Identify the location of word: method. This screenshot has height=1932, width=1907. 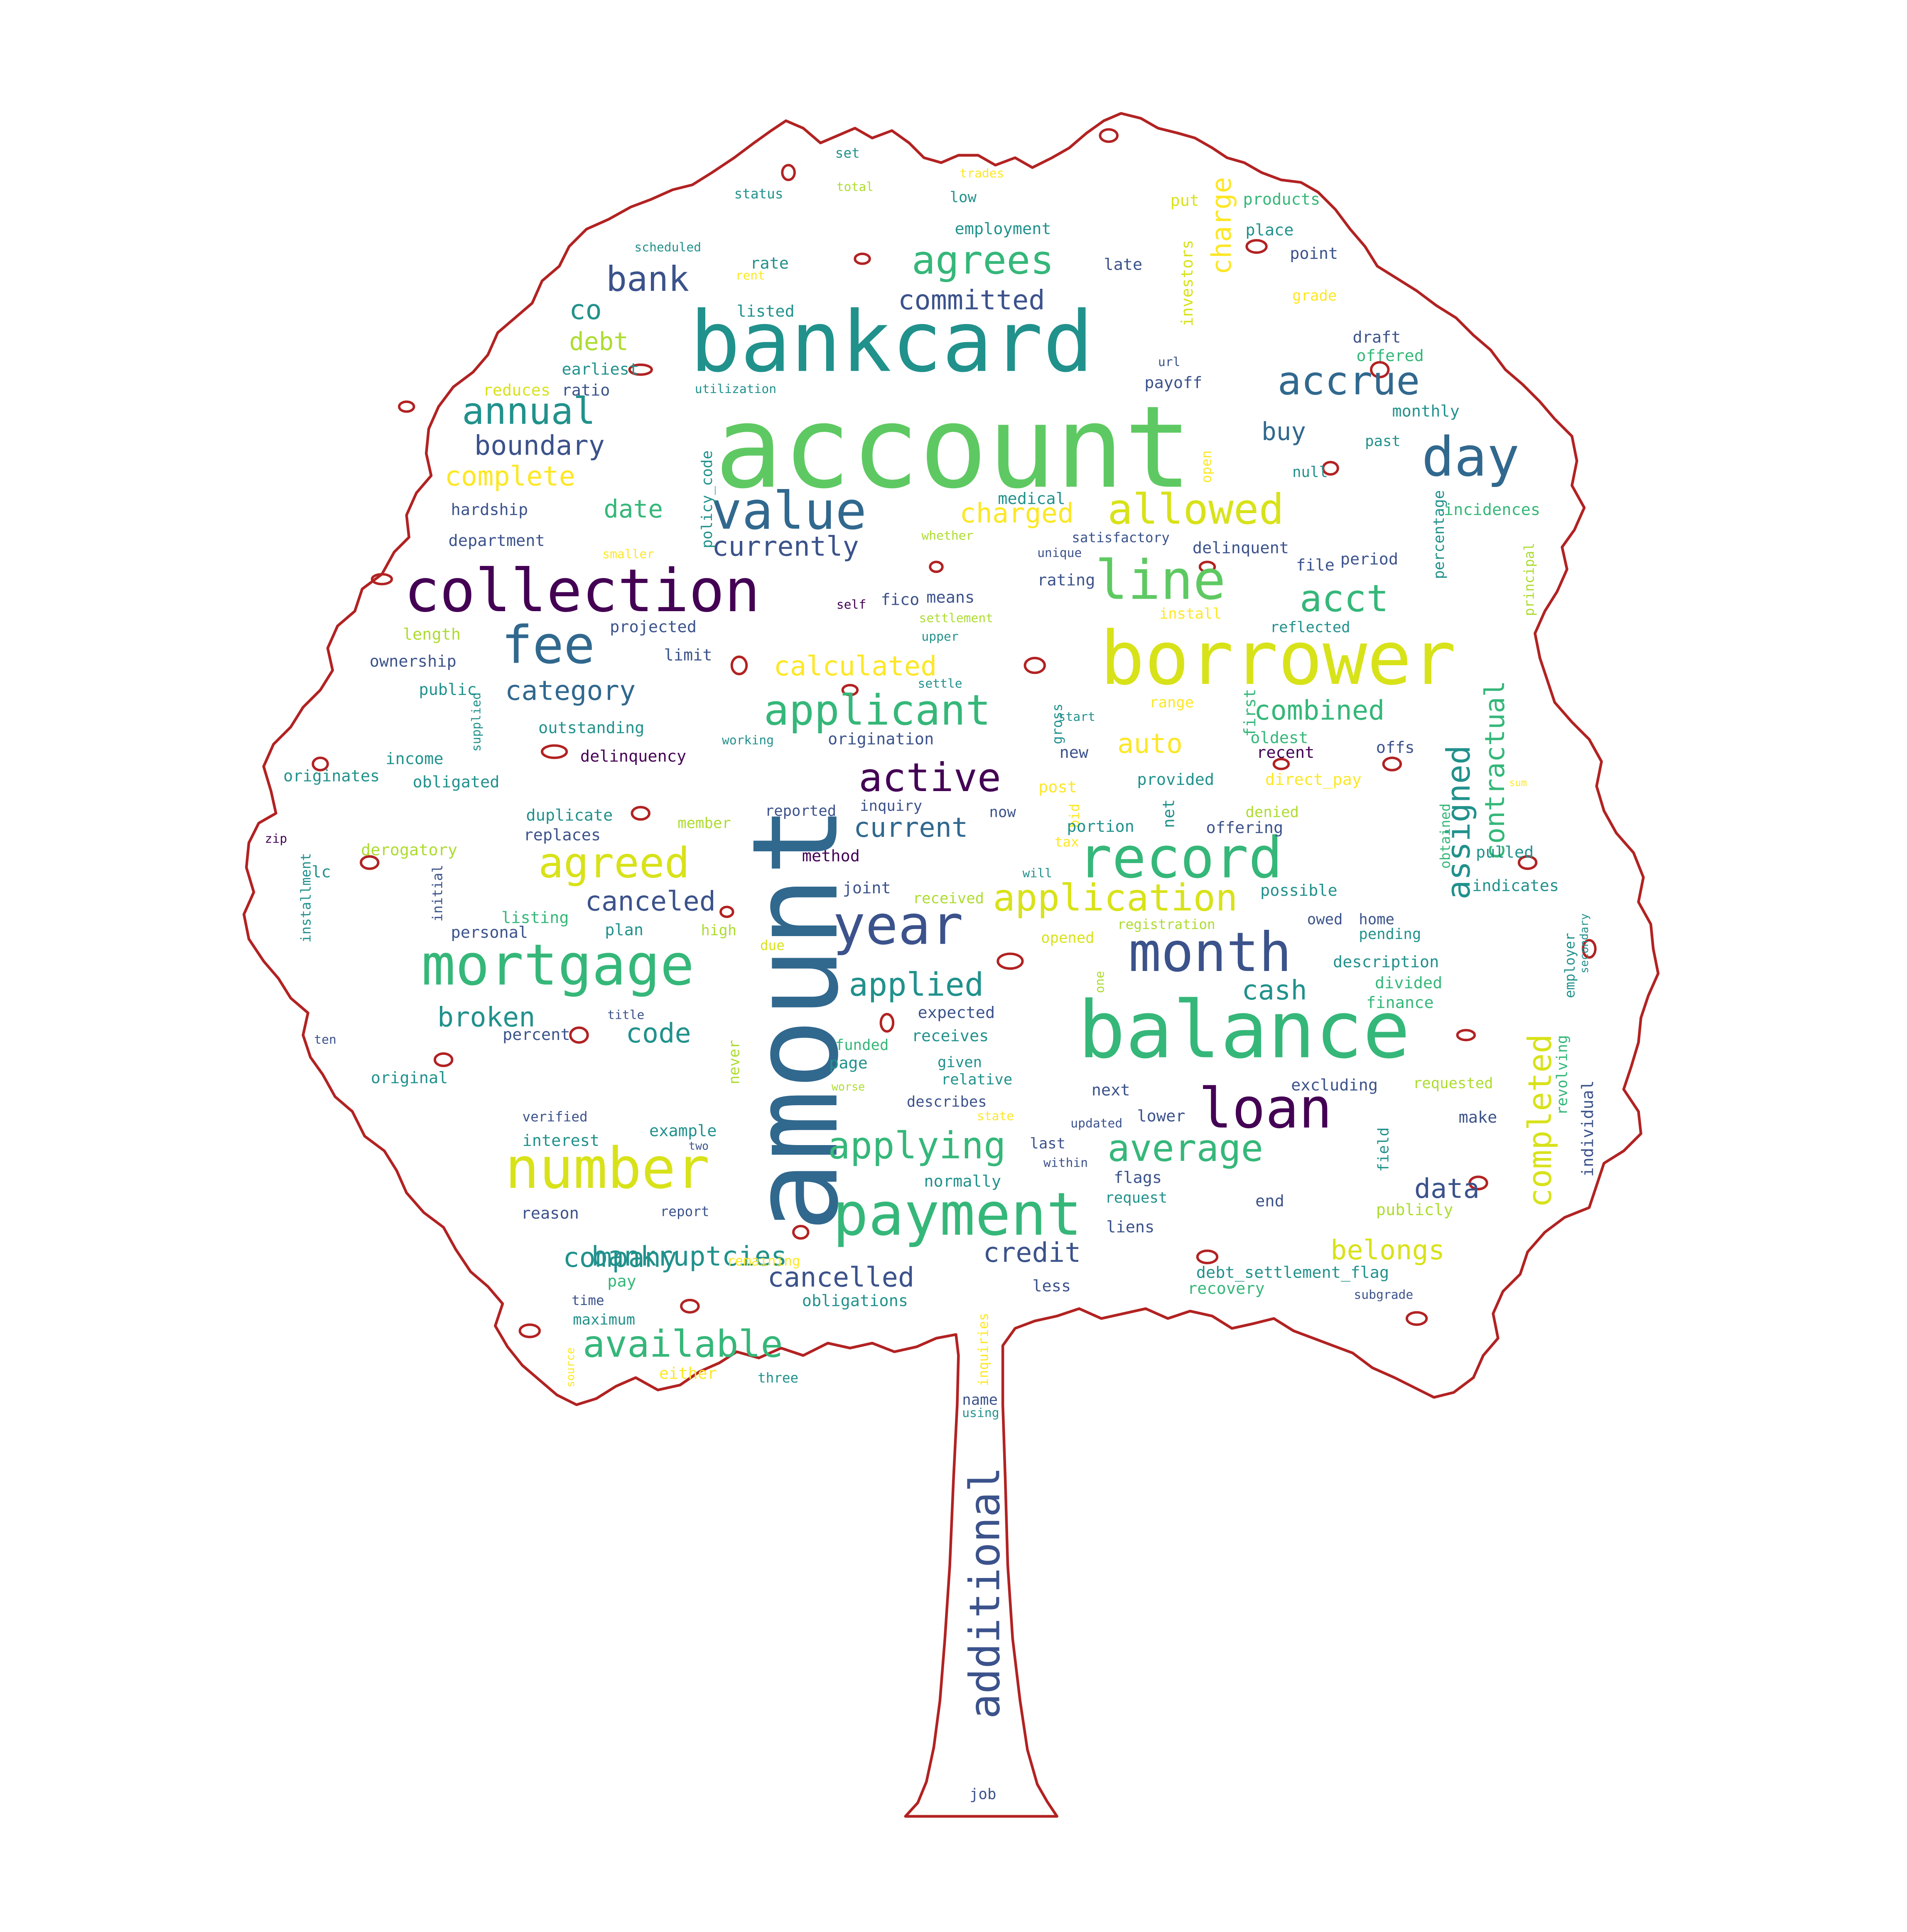
(831, 857).